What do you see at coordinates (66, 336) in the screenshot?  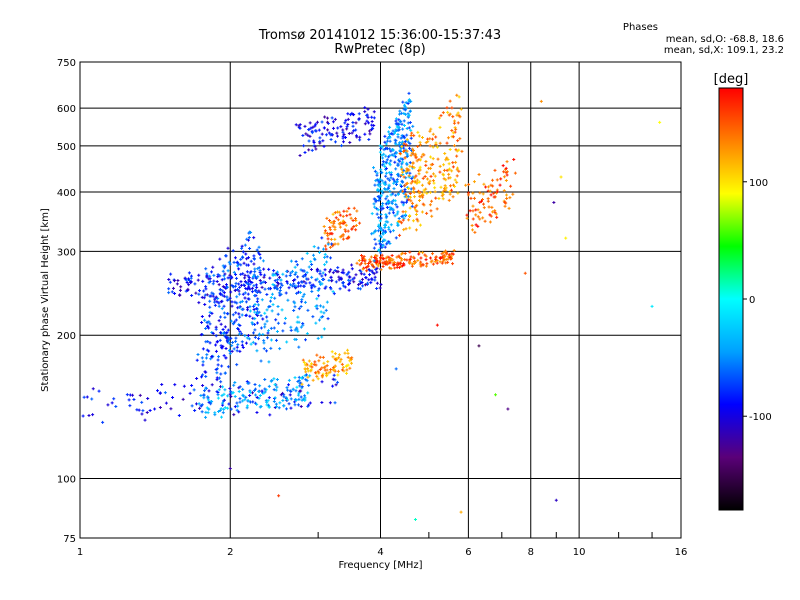 I see `y-tick-label: 200` at bounding box center [66, 336].